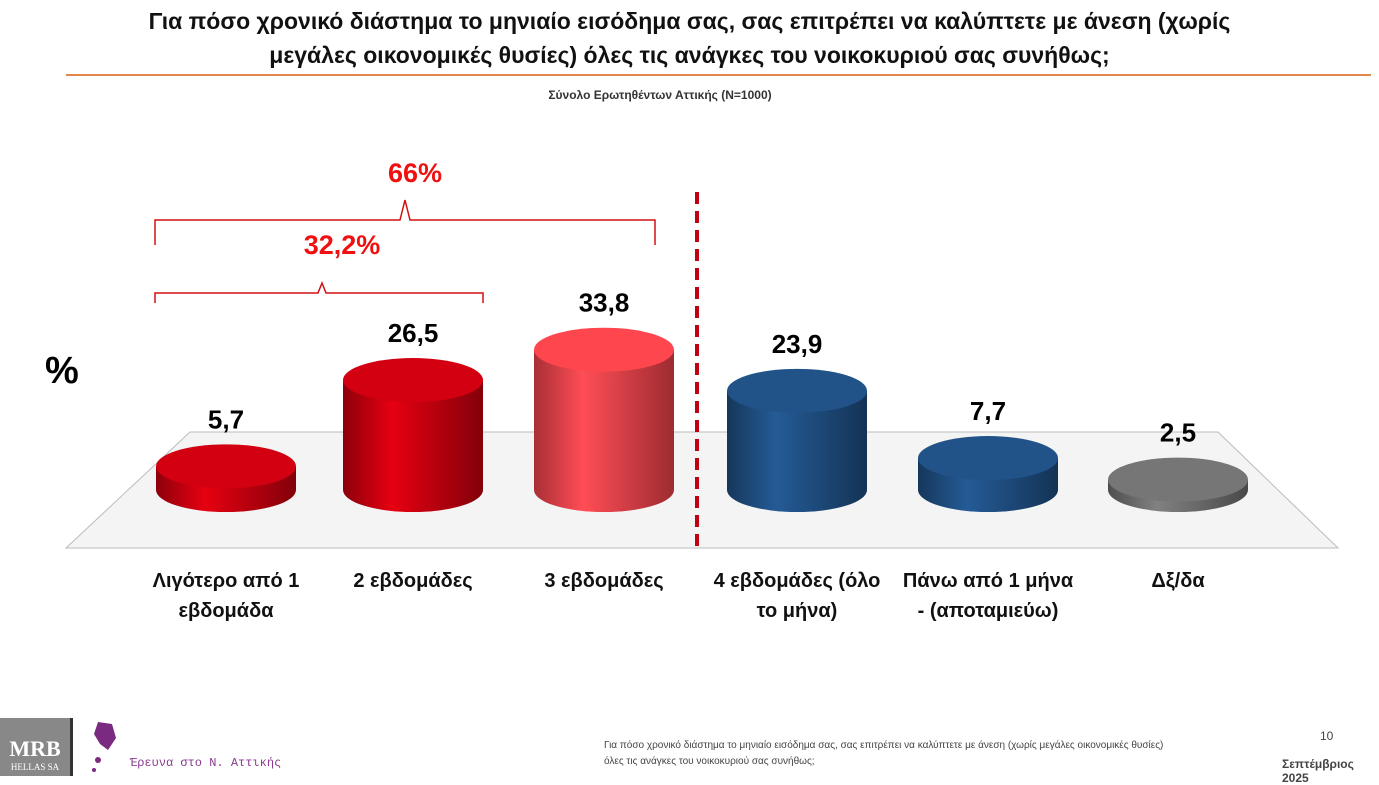  Describe the element at coordinates (604, 303) in the screenshot. I see `value-label: 33,8` at that location.